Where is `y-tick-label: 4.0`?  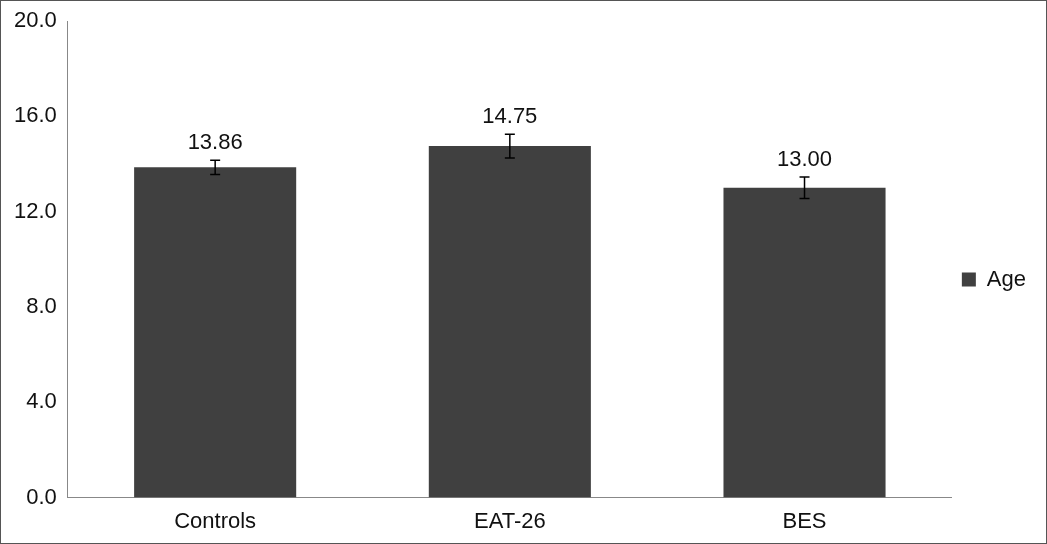
y-tick-label: 4.0 is located at coordinates (41, 401).